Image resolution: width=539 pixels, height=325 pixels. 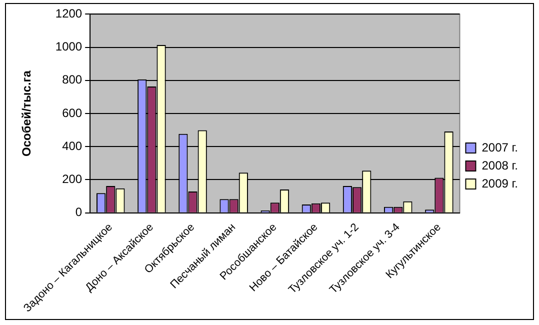 What do you see at coordinates (72, 113) in the screenshot?
I see `y-tick-label: 600` at bounding box center [72, 113].